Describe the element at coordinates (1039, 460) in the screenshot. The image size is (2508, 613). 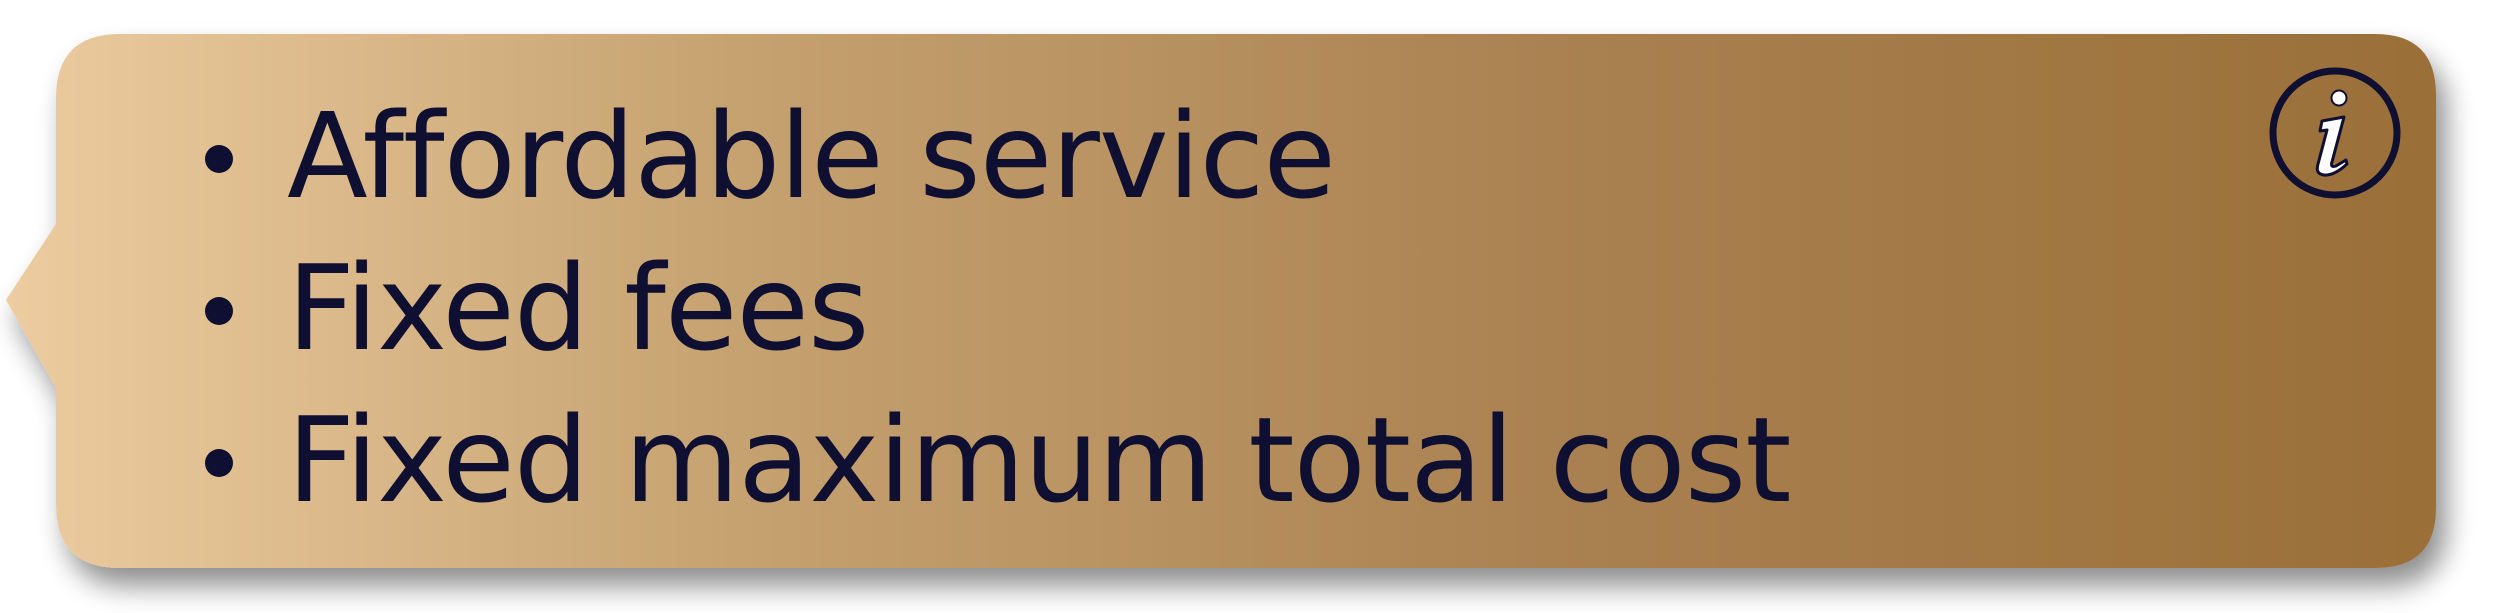
I see `list-item-label: Fixed maximum total cost` at that location.